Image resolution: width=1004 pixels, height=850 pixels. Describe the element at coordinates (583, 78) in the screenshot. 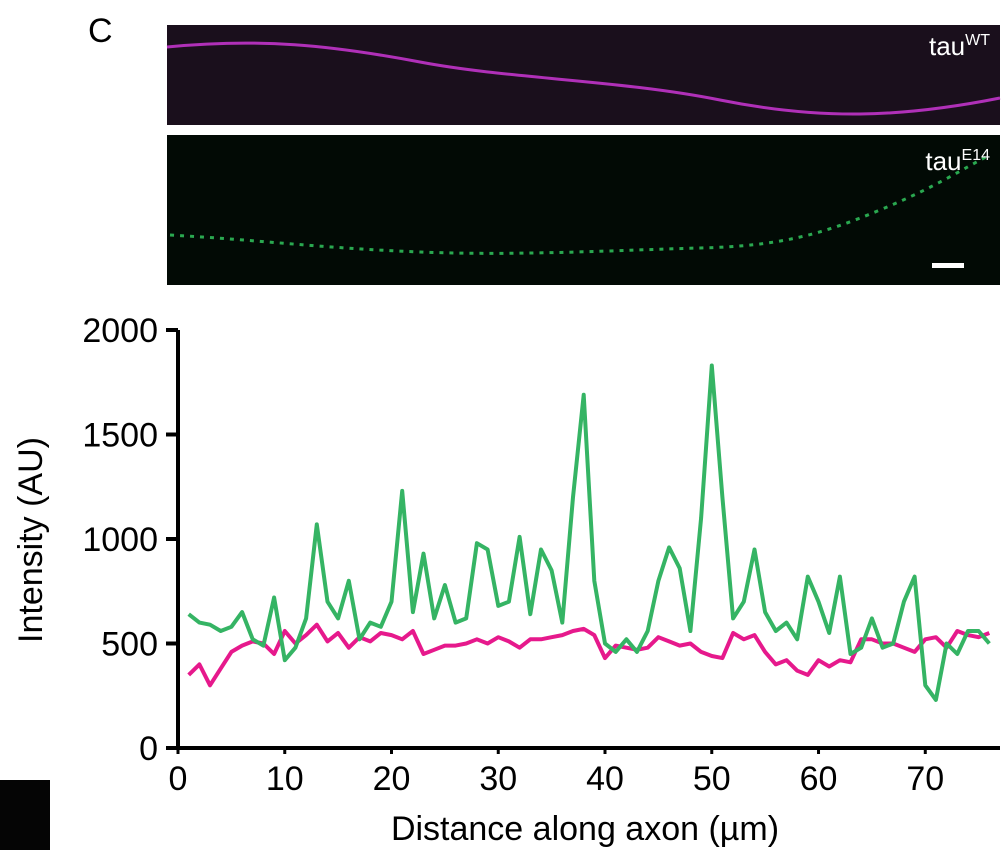

I see `axon-wt` at that location.